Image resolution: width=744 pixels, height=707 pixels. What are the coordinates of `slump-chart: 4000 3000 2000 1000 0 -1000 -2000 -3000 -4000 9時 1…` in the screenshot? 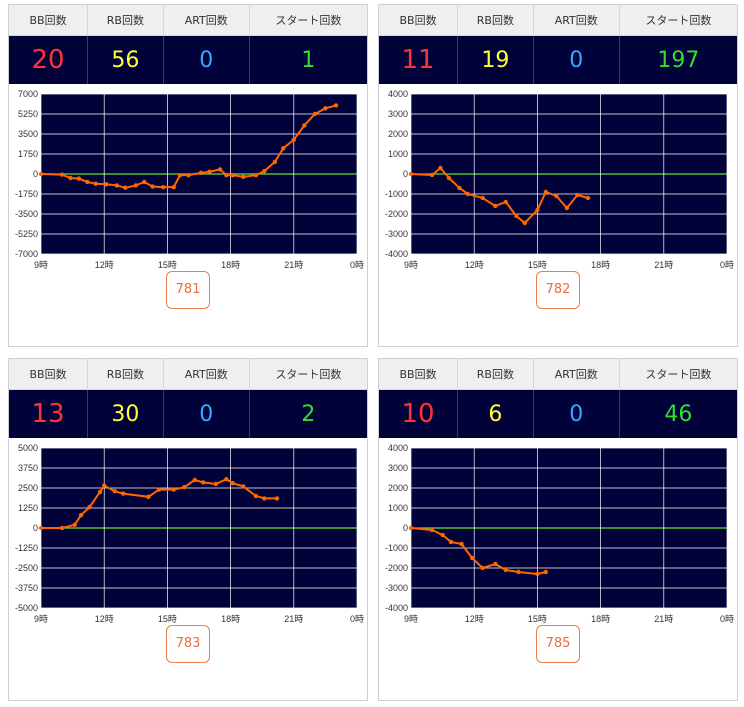 It's located at (558, 539).